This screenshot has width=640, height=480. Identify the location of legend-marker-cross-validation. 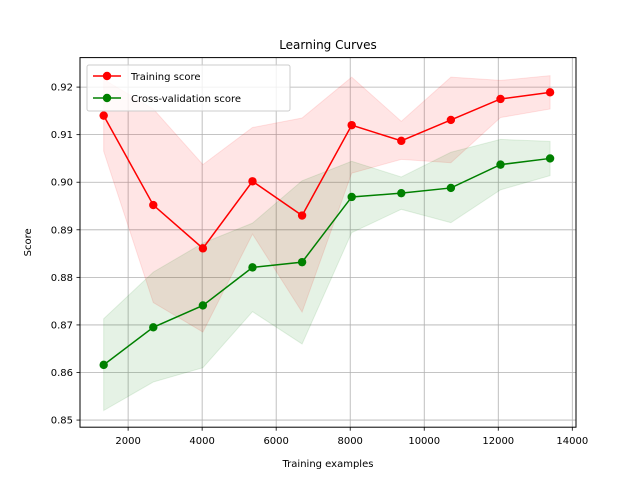
(107, 98).